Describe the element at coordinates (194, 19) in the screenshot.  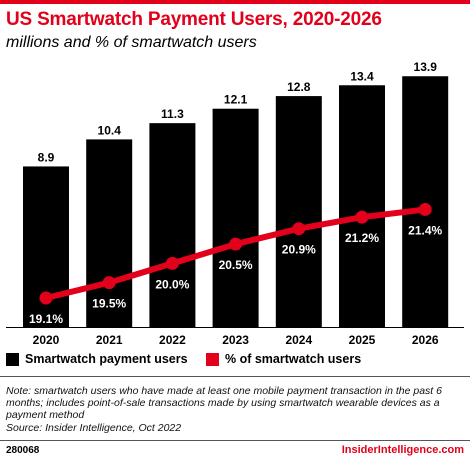
I see `chart-title: US Smartwatch Payment Users, 2020-2026` at that location.